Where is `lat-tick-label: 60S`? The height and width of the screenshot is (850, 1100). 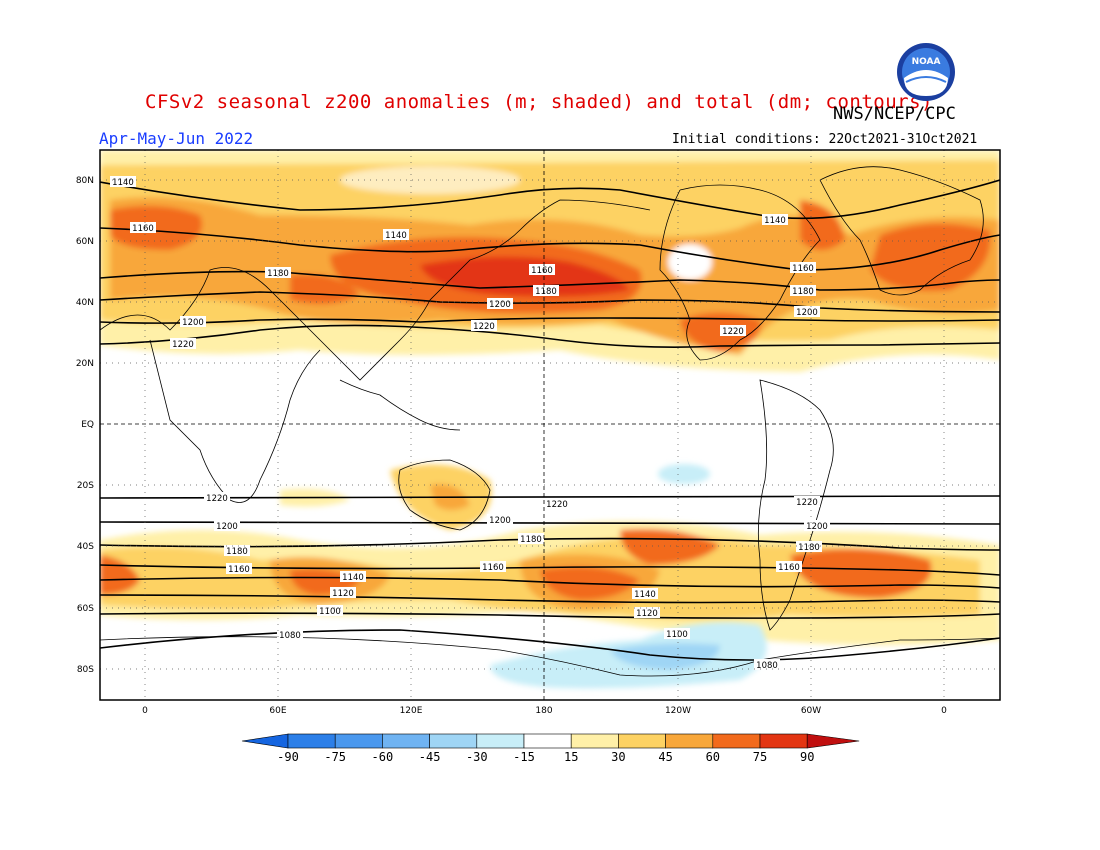
lat-tick-label: 60S is located at coordinates (85, 609).